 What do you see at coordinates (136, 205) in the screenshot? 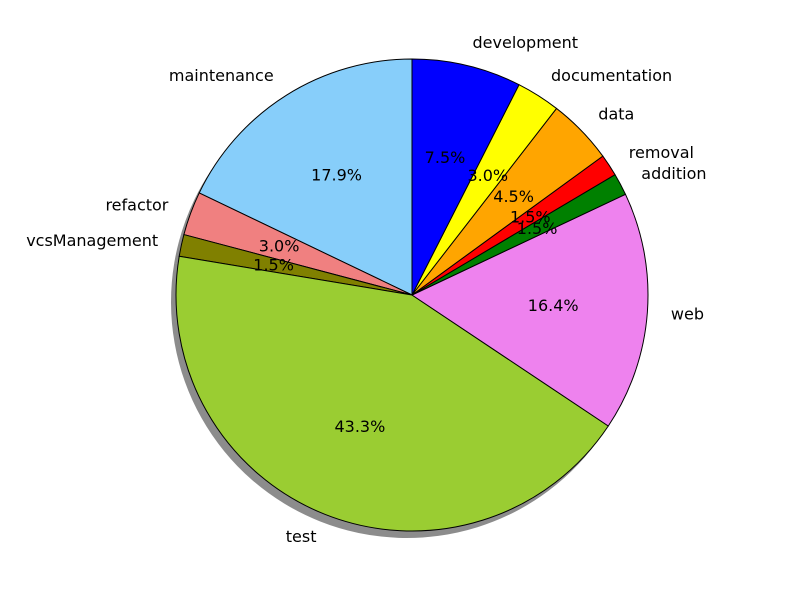
I see `slice-label-refactor: refactor` at bounding box center [136, 205].